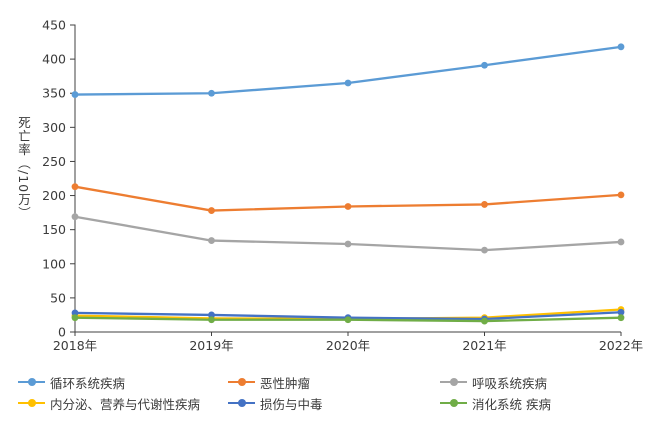 This screenshot has height=424, width=650. What do you see at coordinates (54, 25) in the screenshot?
I see `y-tick-label: 450` at bounding box center [54, 25].